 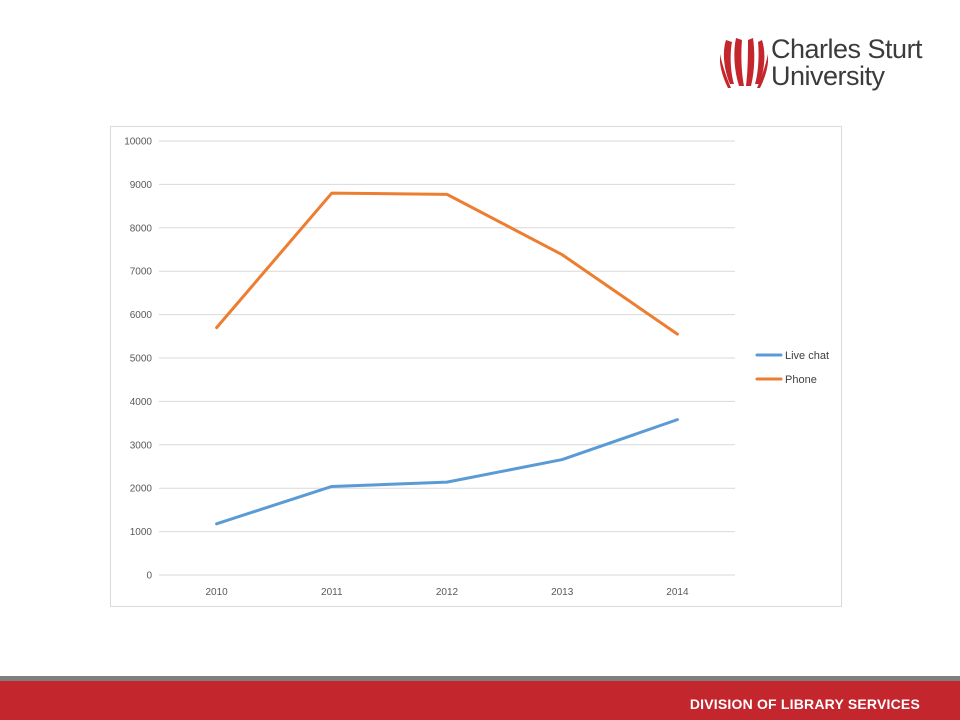 I want to click on logo-wordmark: Charles Sturt University, so click(x=847, y=62).